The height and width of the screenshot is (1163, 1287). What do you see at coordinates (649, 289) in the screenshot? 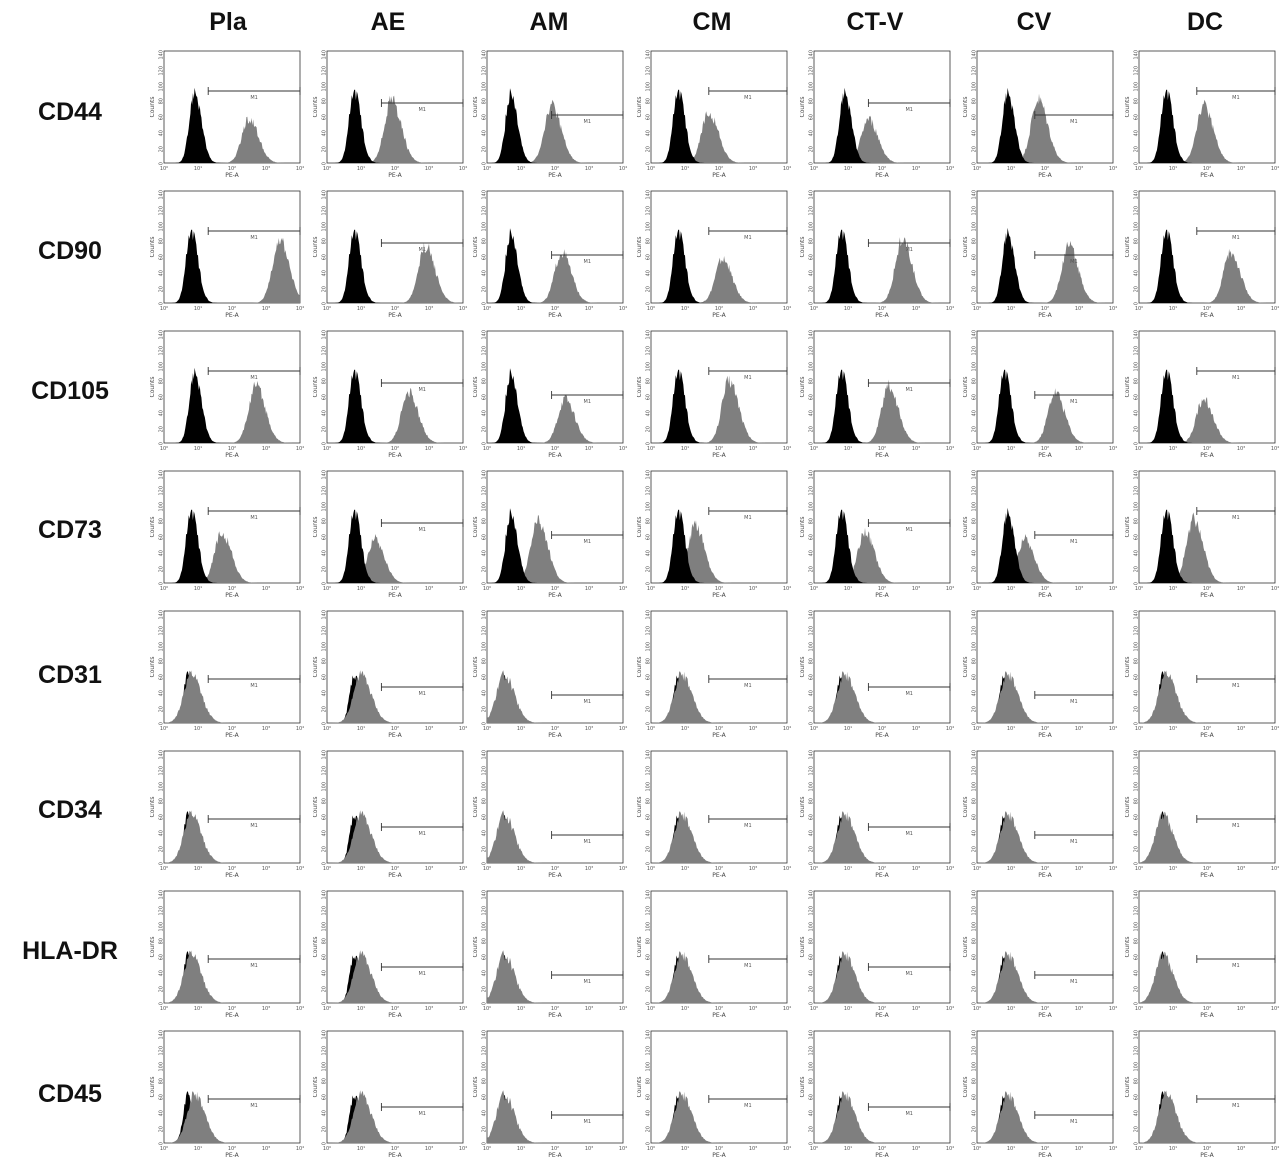
I see `y-tick-label: 20` at bounding box center [649, 289].